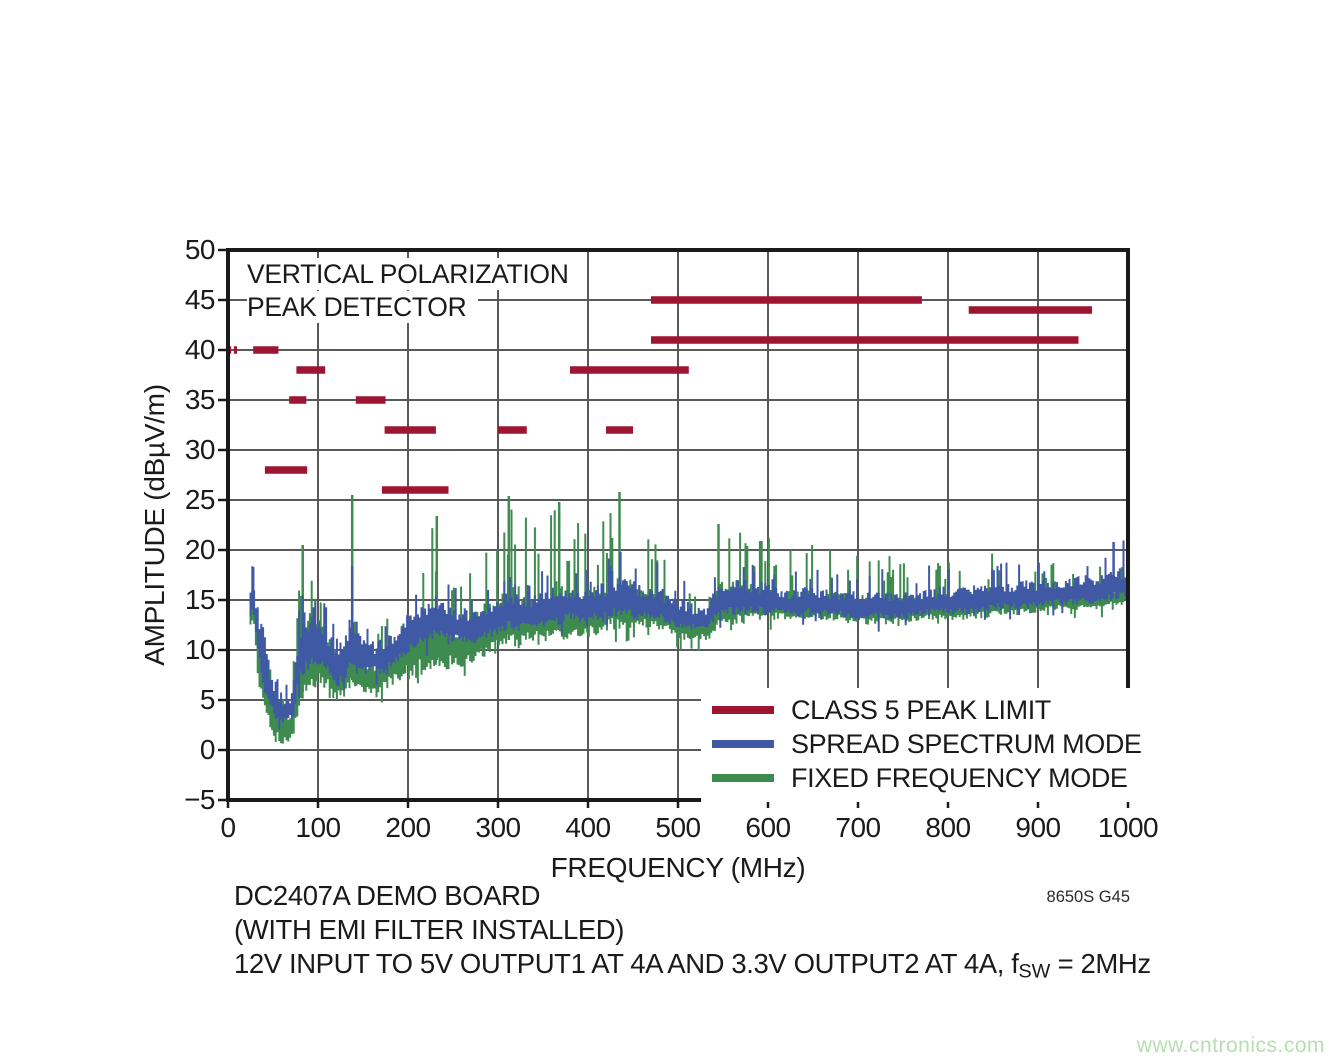  What do you see at coordinates (228, 827) in the screenshot?
I see `x-tick-label: 0` at bounding box center [228, 827].